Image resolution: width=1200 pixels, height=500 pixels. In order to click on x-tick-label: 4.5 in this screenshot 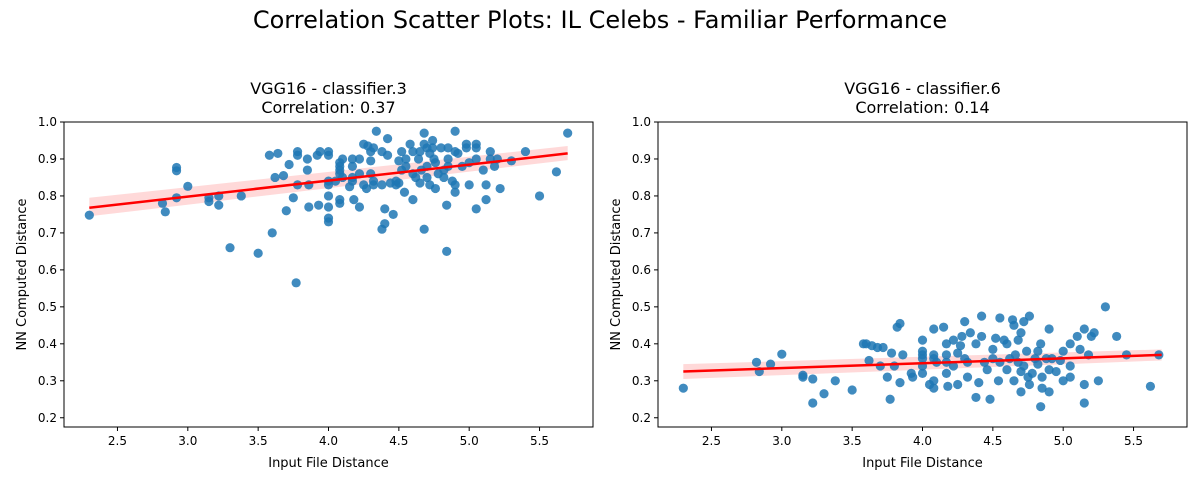, I will do `click(398, 441)`.